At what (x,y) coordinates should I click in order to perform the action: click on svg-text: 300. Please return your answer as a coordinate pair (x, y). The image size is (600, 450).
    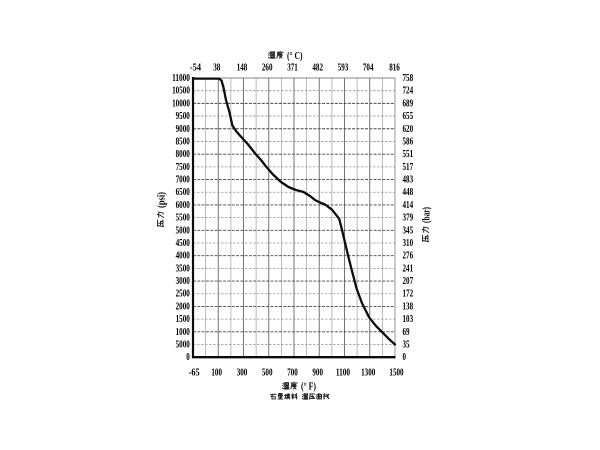
    Looking at the image, I should click on (242, 373).